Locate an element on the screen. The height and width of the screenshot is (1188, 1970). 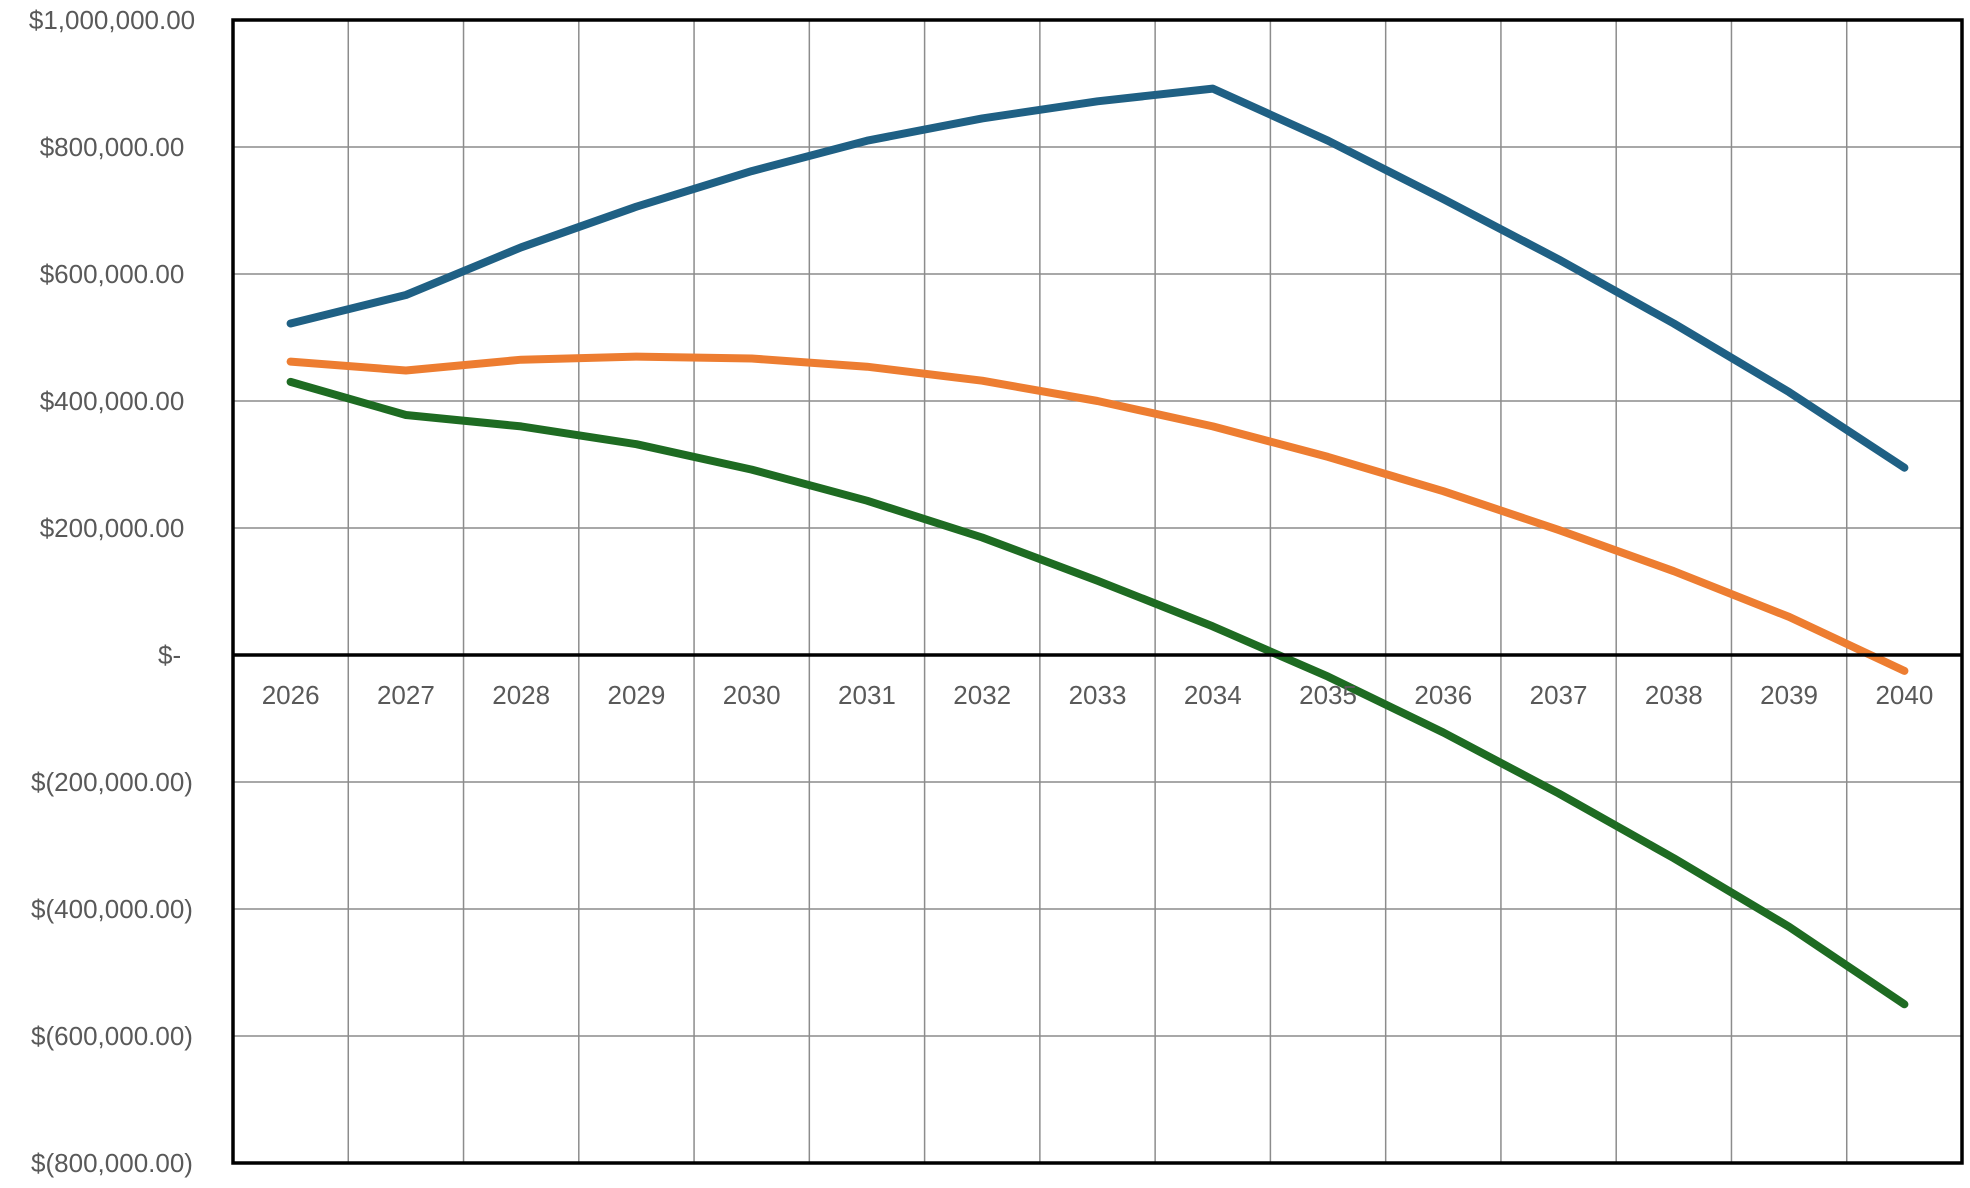
x-tick-label: 2033 is located at coordinates (1098, 695).